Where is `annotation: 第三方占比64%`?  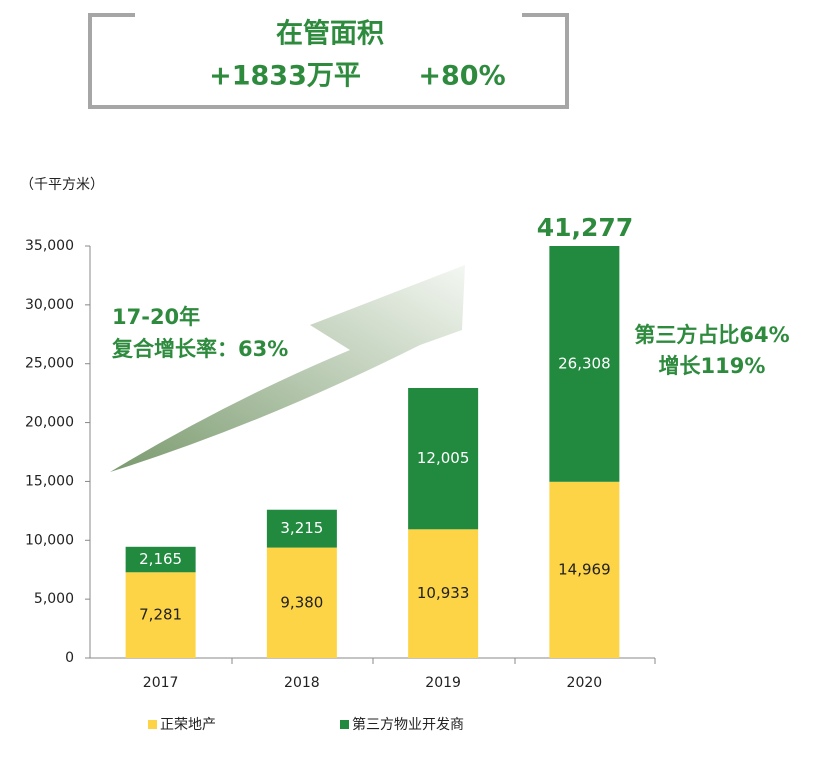
annotation: 第三方占比64% is located at coordinates (711, 335).